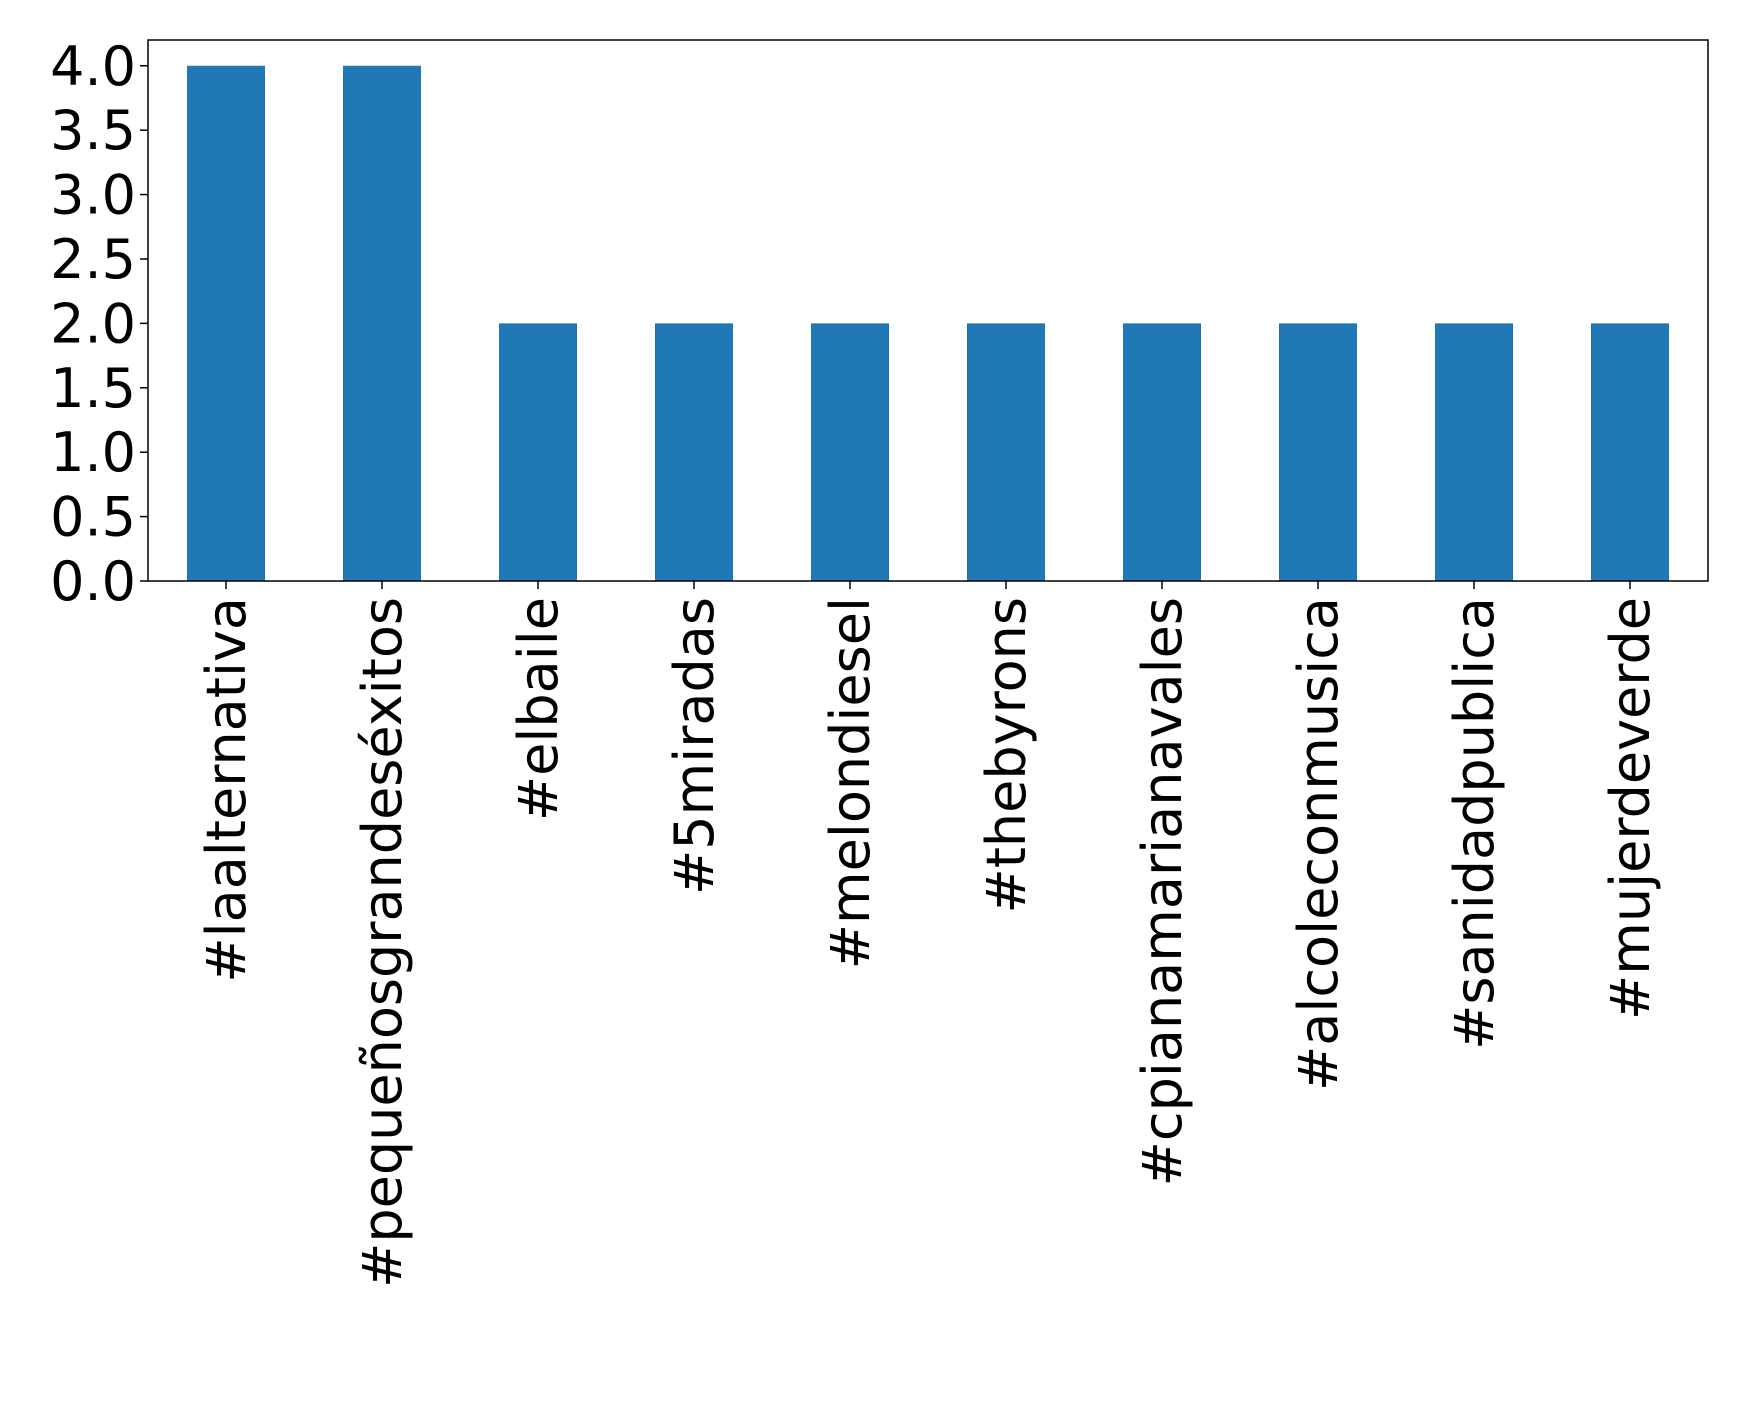  Describe the element at coordinates (1006, 755) in the screenshot. I see `x-tick-label: #thebyrons` at that location.